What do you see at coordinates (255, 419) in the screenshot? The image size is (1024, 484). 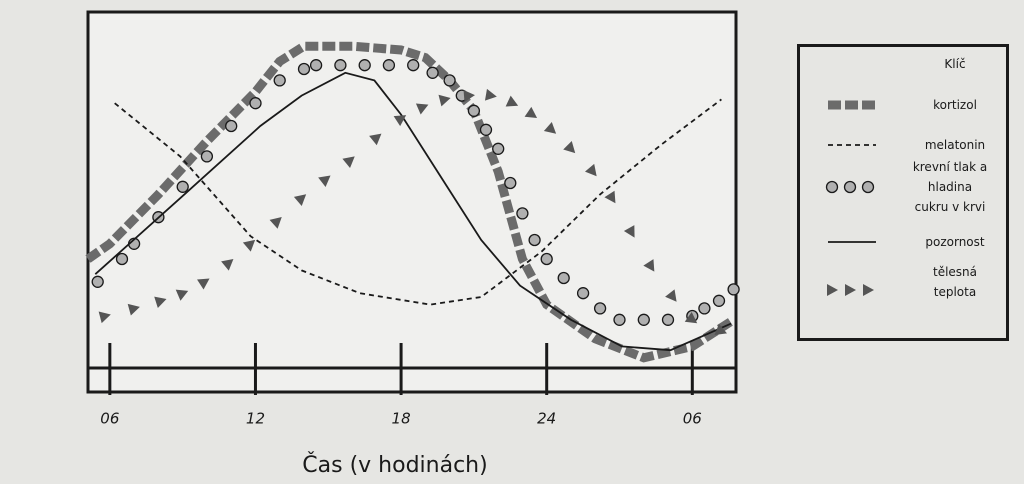 I see `x-tick-label: 12` at bounding box center [255, 419].